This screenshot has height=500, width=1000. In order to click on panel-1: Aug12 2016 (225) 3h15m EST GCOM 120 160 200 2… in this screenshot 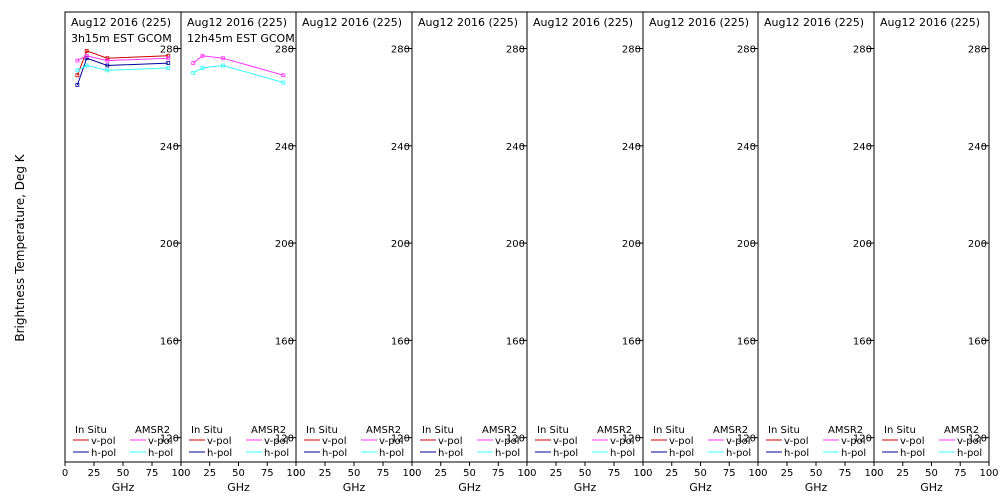, I will do `click(126, 252)`.